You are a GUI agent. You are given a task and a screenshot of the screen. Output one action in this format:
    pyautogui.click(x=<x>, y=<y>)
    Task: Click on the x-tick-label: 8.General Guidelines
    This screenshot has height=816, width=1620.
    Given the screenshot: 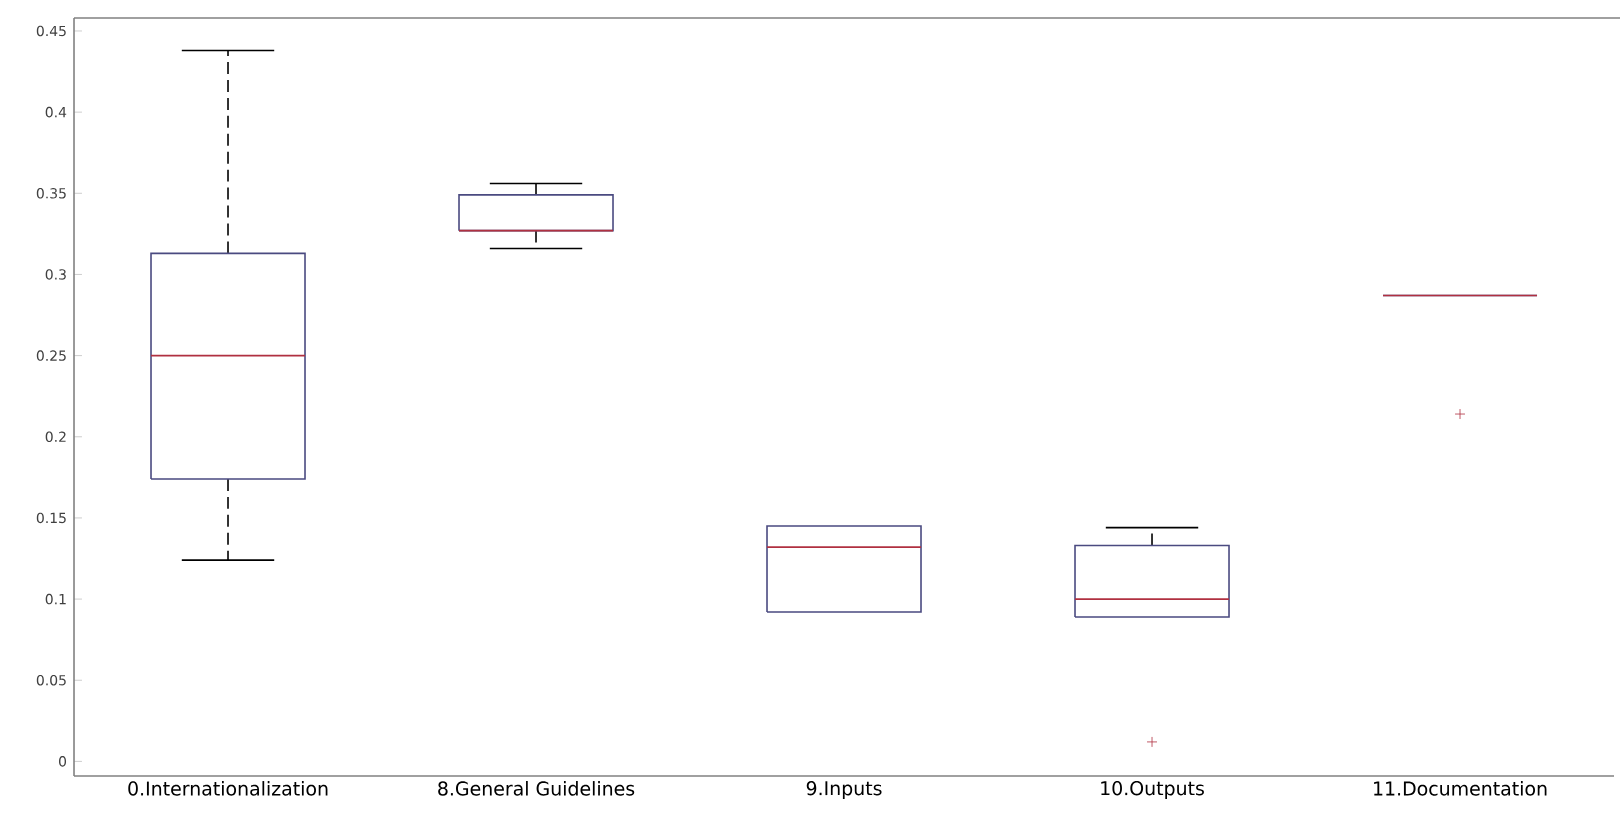 What is the action you would take?
    pyautogui.click(x=536, y=788)
    